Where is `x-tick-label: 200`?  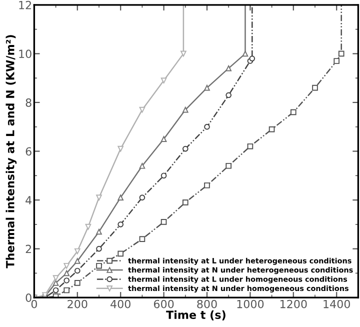
x-tick-label: 200 is located at coordinates (78, 304).